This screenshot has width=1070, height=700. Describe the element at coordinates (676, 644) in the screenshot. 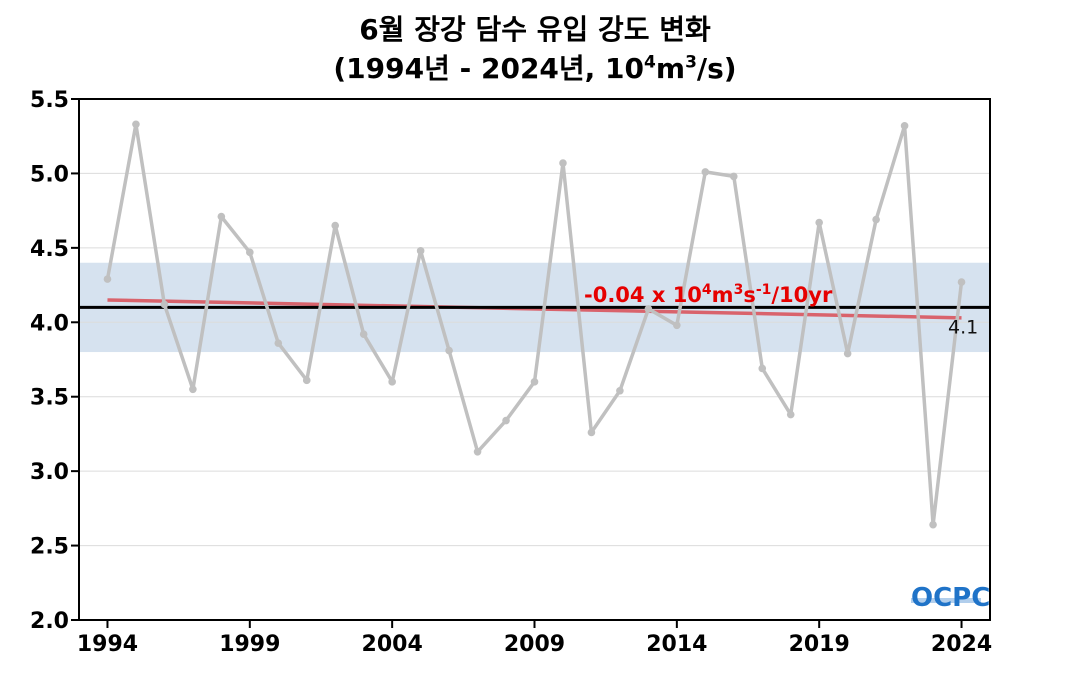

I see `x-tick-label: 2014` at that location.